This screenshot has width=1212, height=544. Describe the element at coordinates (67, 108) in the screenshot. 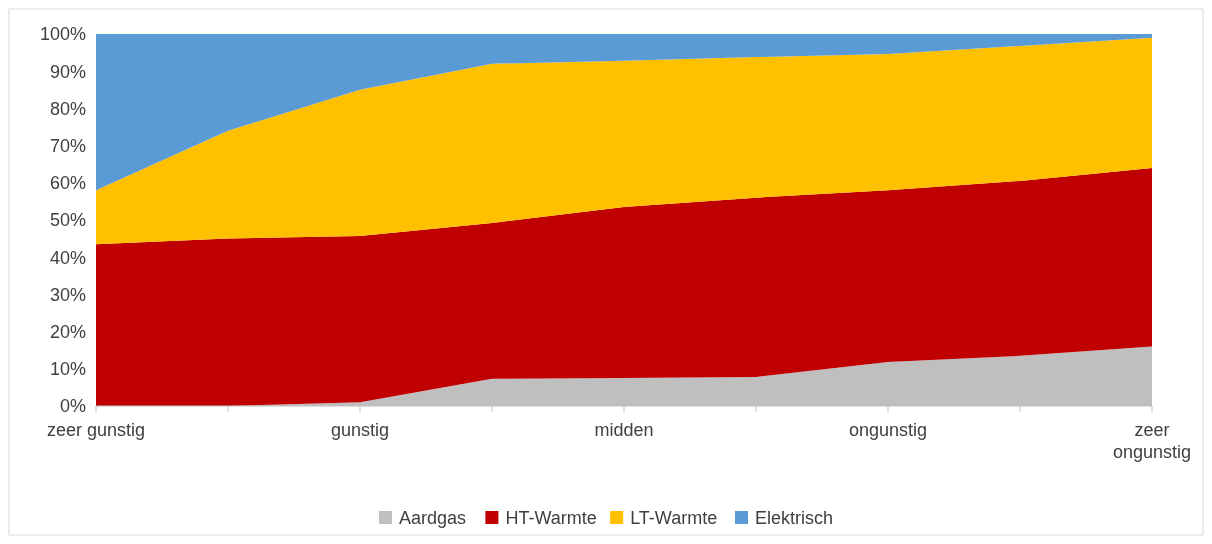

I see `y-tick-label: 80%` at that location.